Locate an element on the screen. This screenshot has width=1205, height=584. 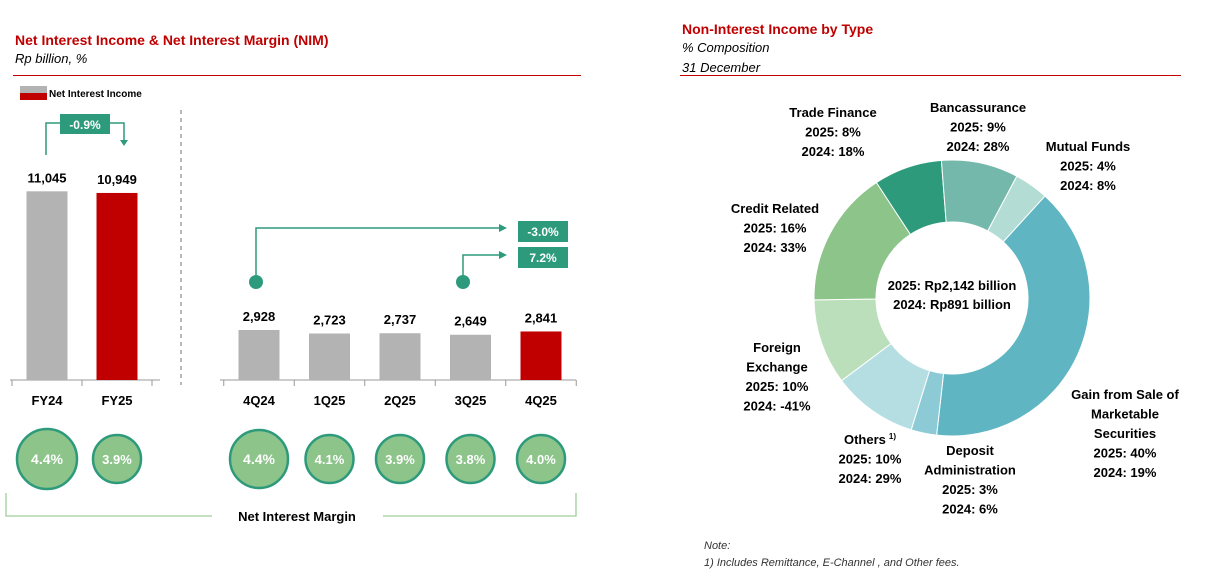
nim-value-4q24: 4.4% is located at coordinates (259, 459).